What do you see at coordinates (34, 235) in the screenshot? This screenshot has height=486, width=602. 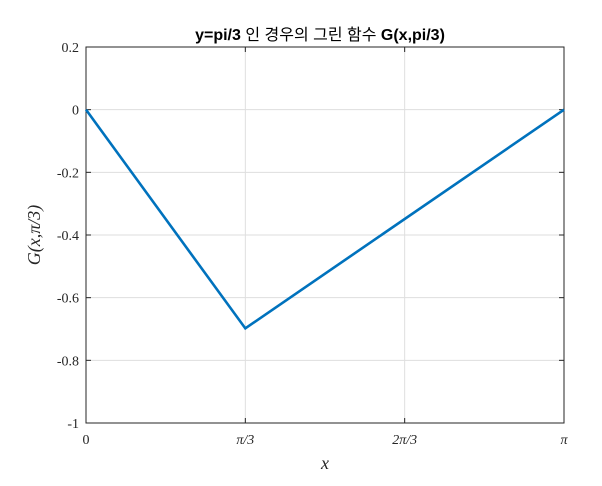 I see `y-axis-label: G(x,π/3)` at bounding box center [34, 235].